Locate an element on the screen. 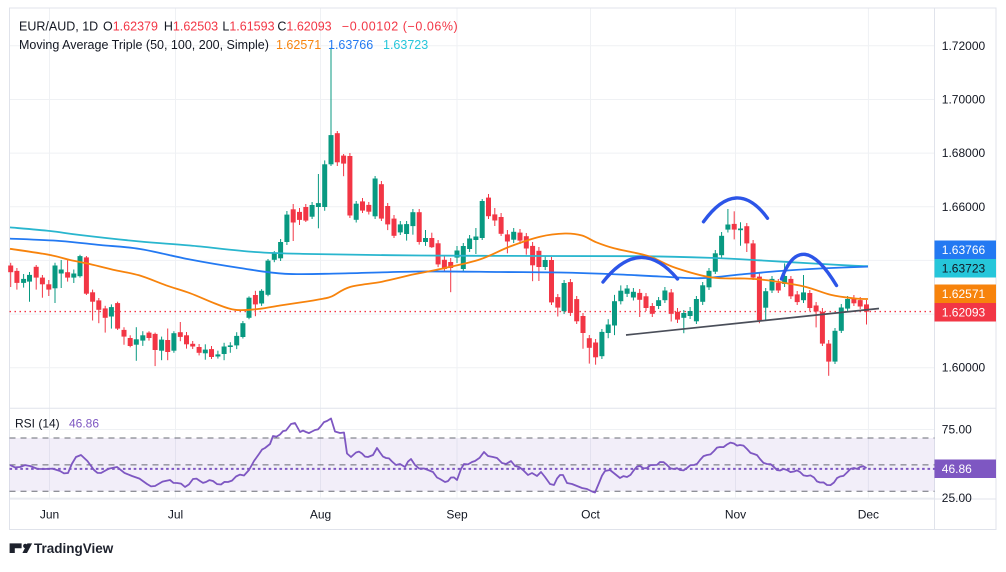 This screenshot has width=1006, height=572. svg-text: Sep is located at coordinates (457, 515).